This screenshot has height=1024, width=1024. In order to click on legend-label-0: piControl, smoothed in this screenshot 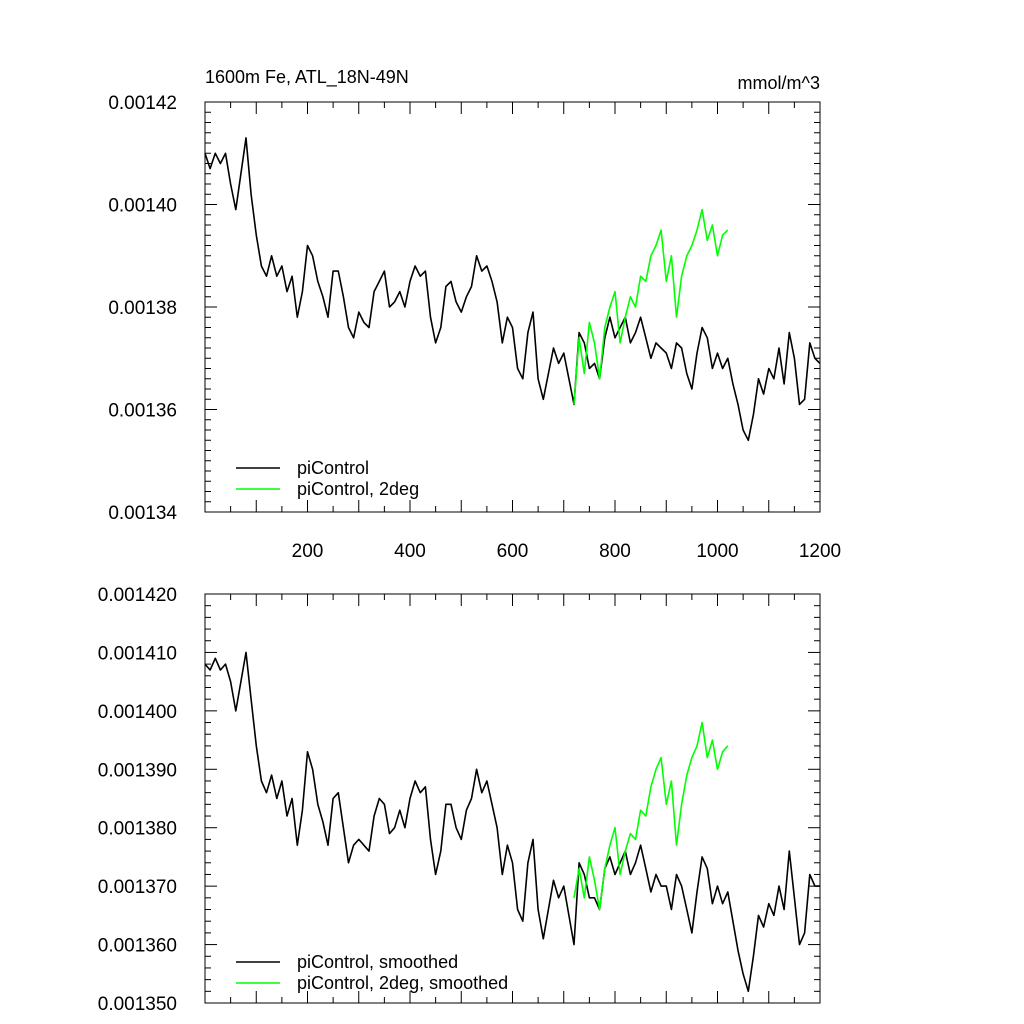, I will do `click(377, 962)`.